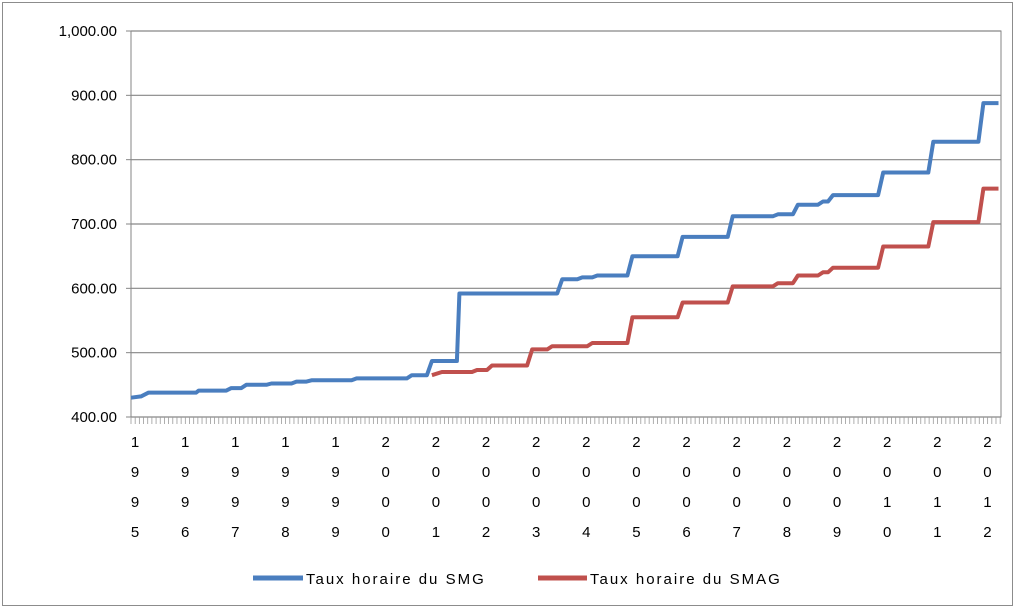  What do you see at coordinates (88, 31) in the screenshot?
I see `y-tick-label: 1,000.00` at bounding box center [88, 31].